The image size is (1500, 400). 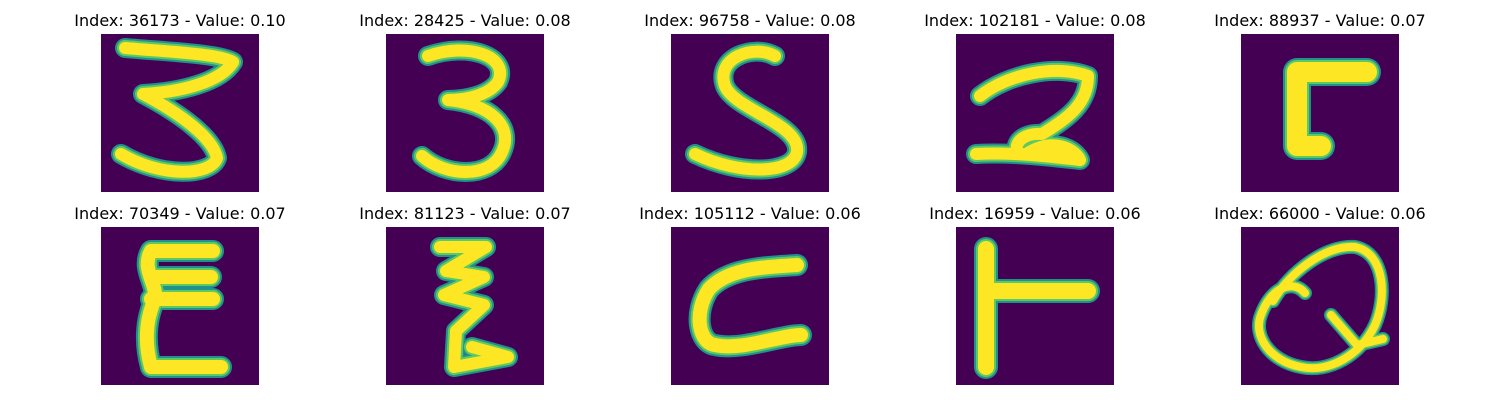 I want to click on image-panel-8: Index: 105112 - Value: 0.06, so click(x=750, y=298).